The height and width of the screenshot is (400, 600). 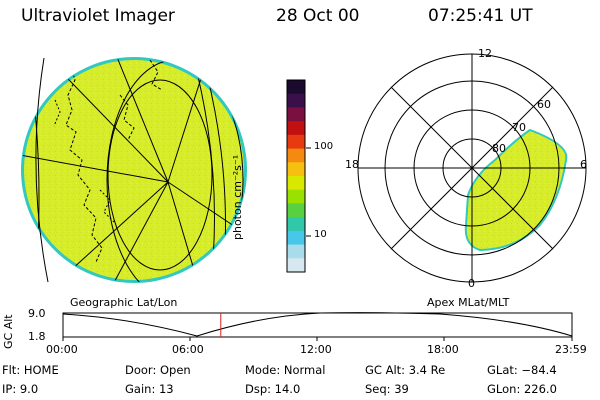 I want to click on footer-ip: IP: 9.0, so click(x=20, y=389).